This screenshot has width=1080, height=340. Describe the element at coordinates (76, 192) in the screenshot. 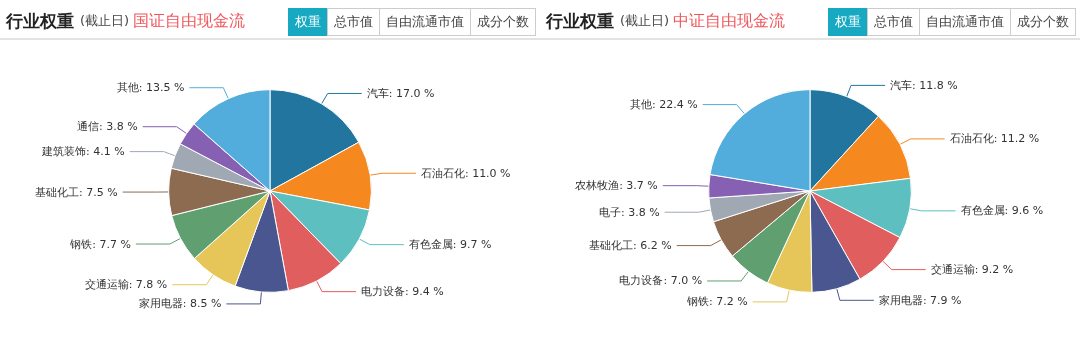

I see `slice-label: 基础化工: 7.5 %` at that location.